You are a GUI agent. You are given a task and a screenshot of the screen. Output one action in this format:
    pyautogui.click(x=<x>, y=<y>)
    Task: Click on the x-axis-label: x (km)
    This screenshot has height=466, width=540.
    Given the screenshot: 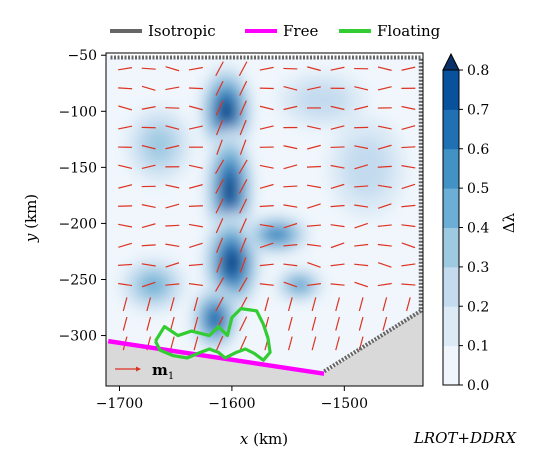 What is the action you would take?
    pyautogui.click(x=264, y=439)
    